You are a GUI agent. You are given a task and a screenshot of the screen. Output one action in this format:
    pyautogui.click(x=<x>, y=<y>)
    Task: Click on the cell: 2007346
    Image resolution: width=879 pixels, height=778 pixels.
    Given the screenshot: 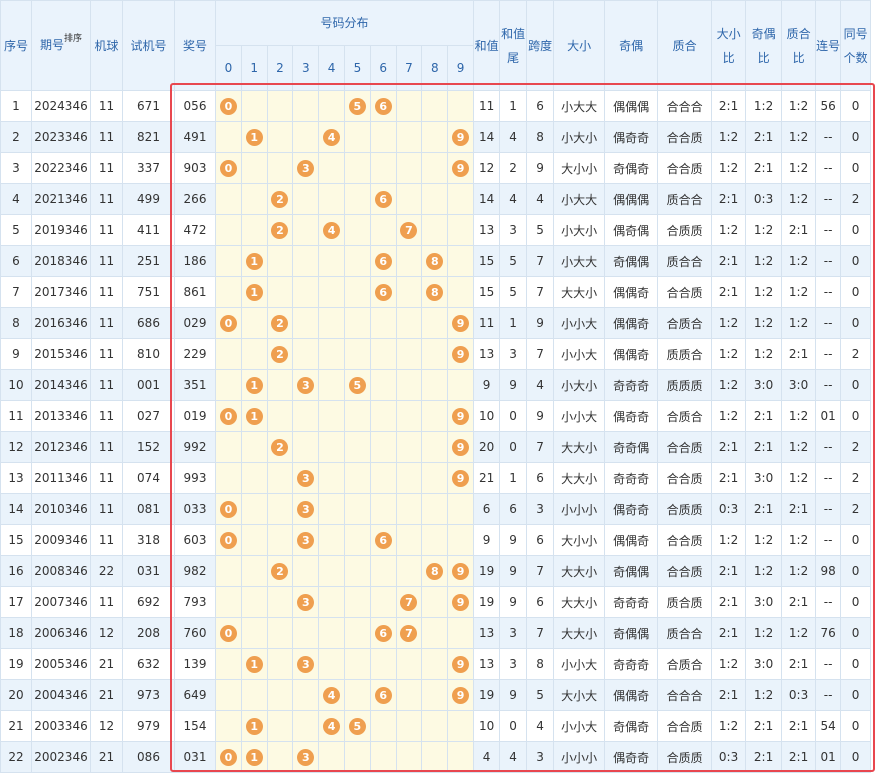 What is the action you would take?
    pyautogui.click(x=61, y=602)
    